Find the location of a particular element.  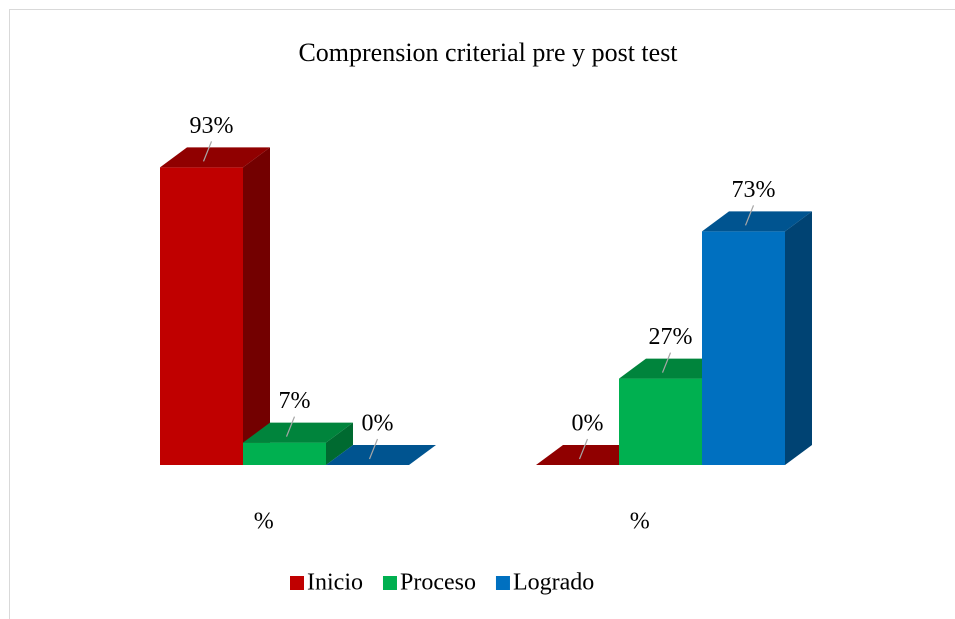

legend-label: Inicio is located at coordinates (335, 583).